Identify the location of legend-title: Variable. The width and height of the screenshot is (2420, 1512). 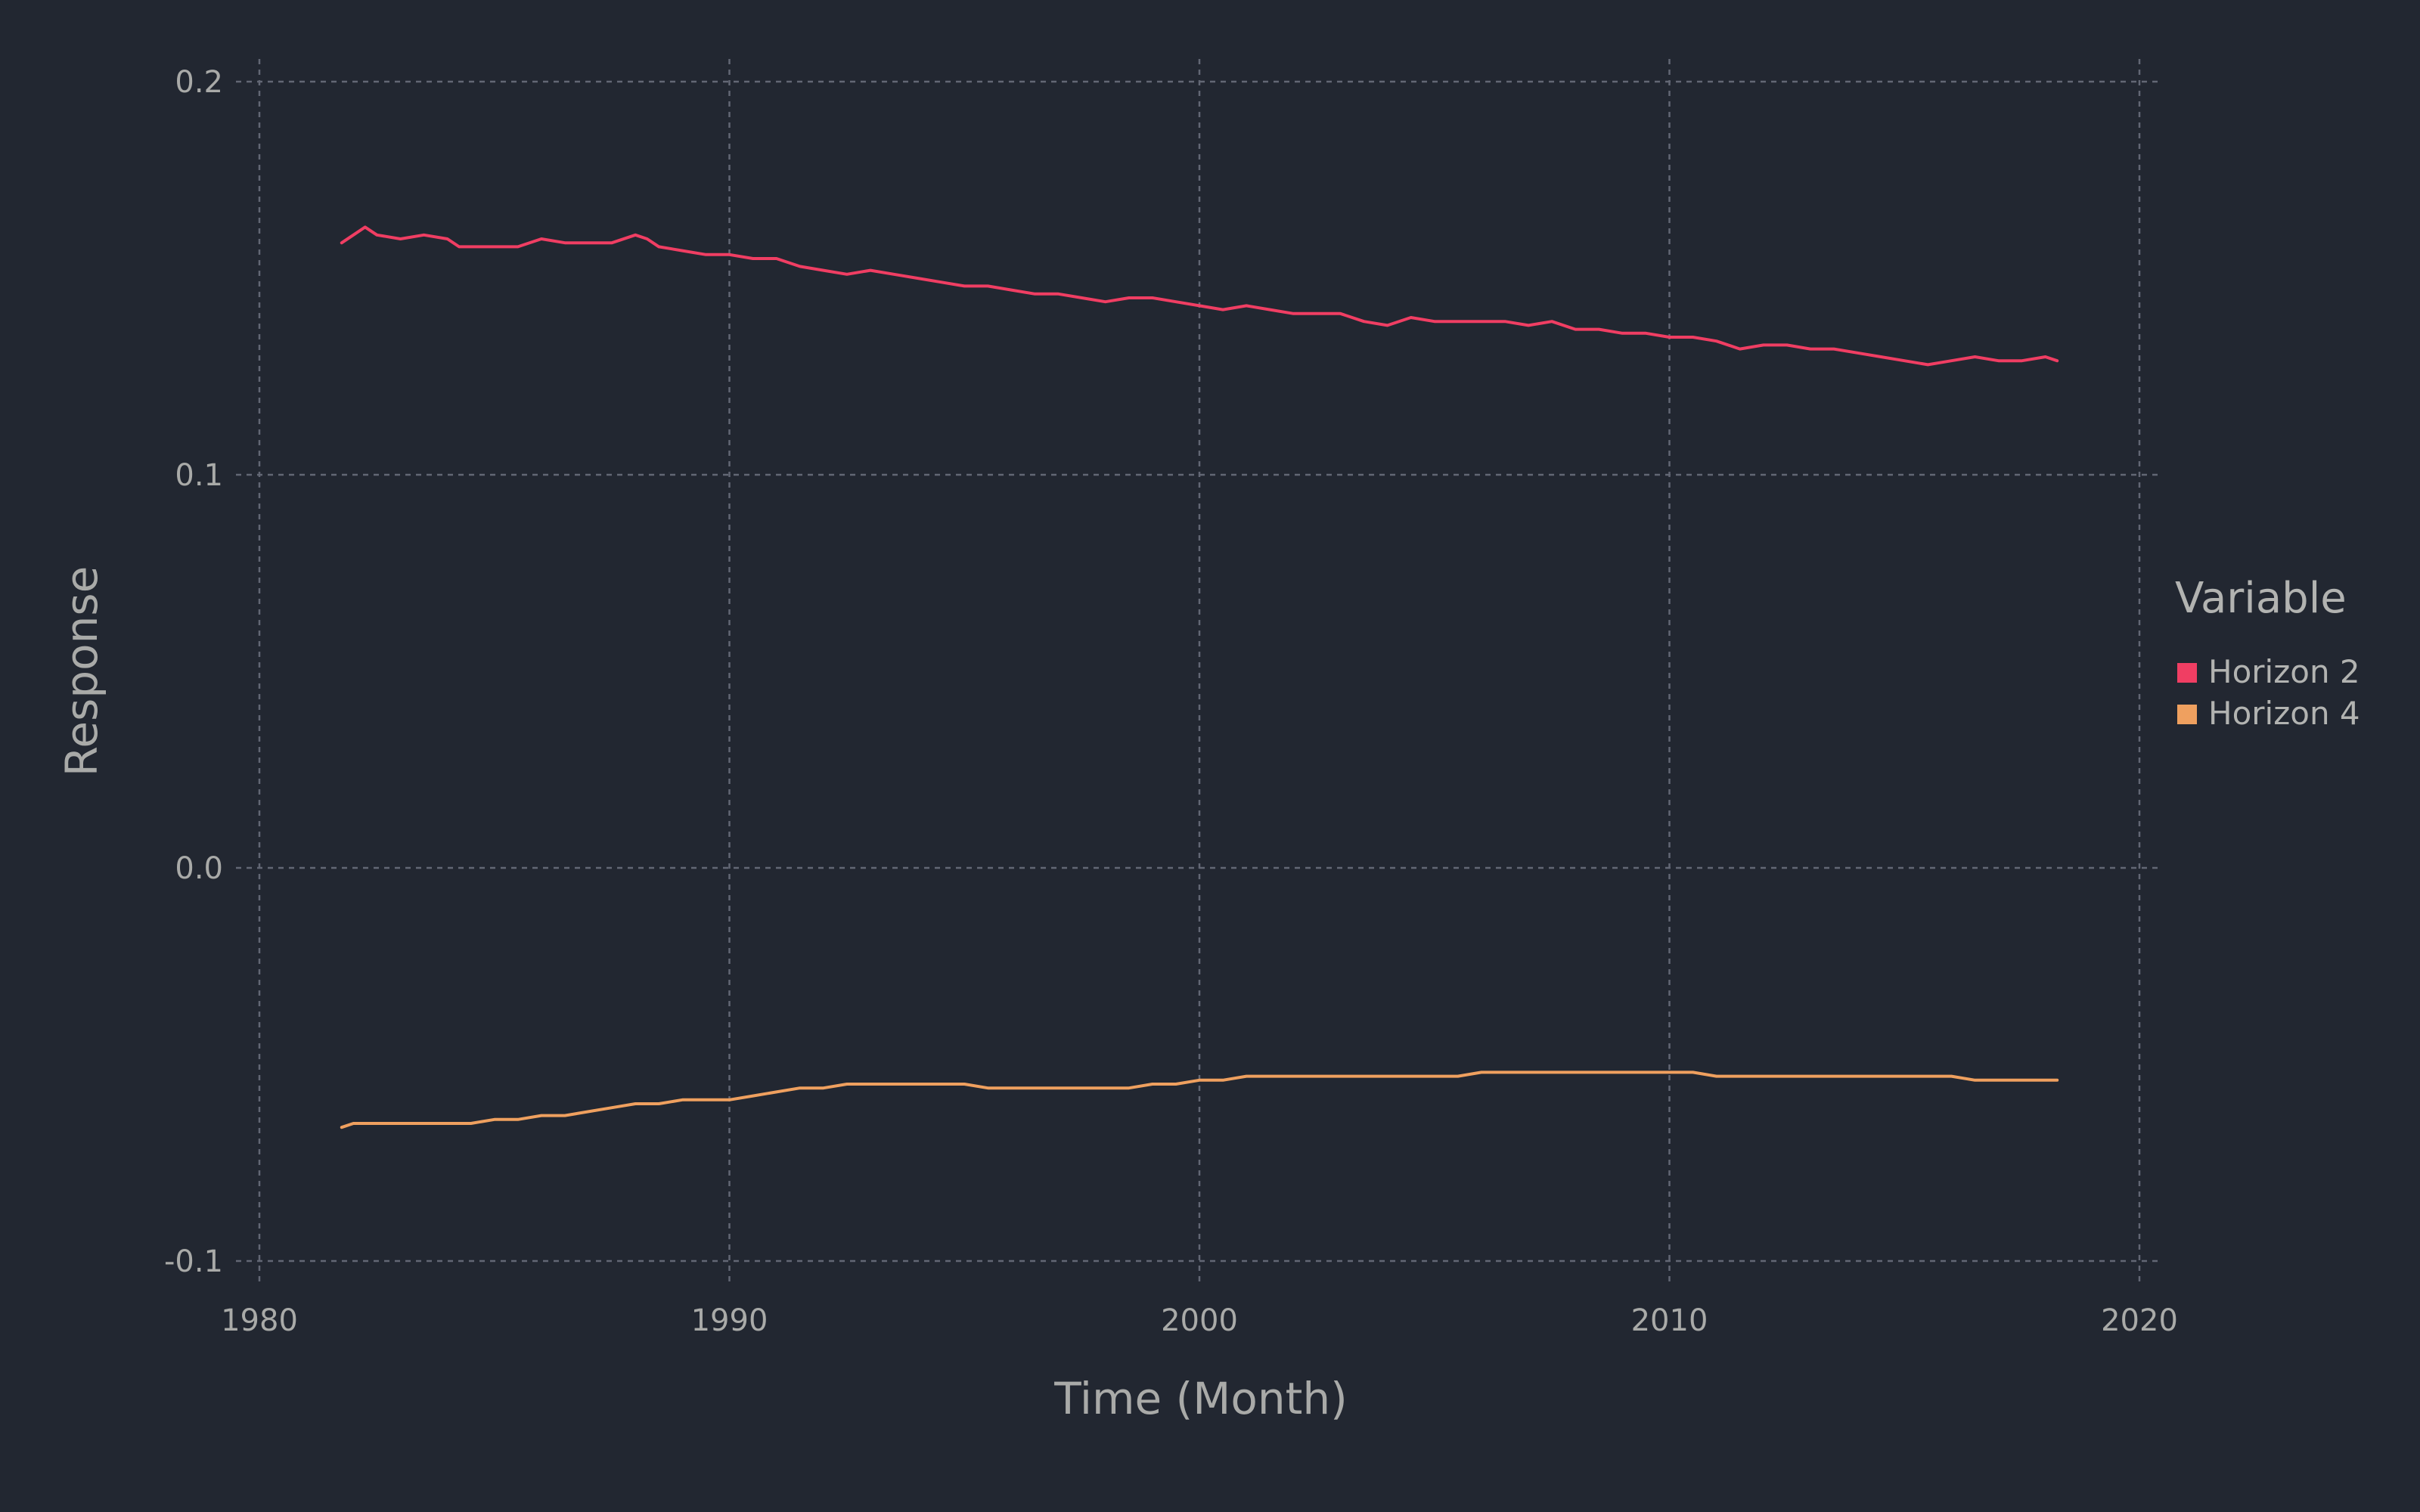
(2261, 599).